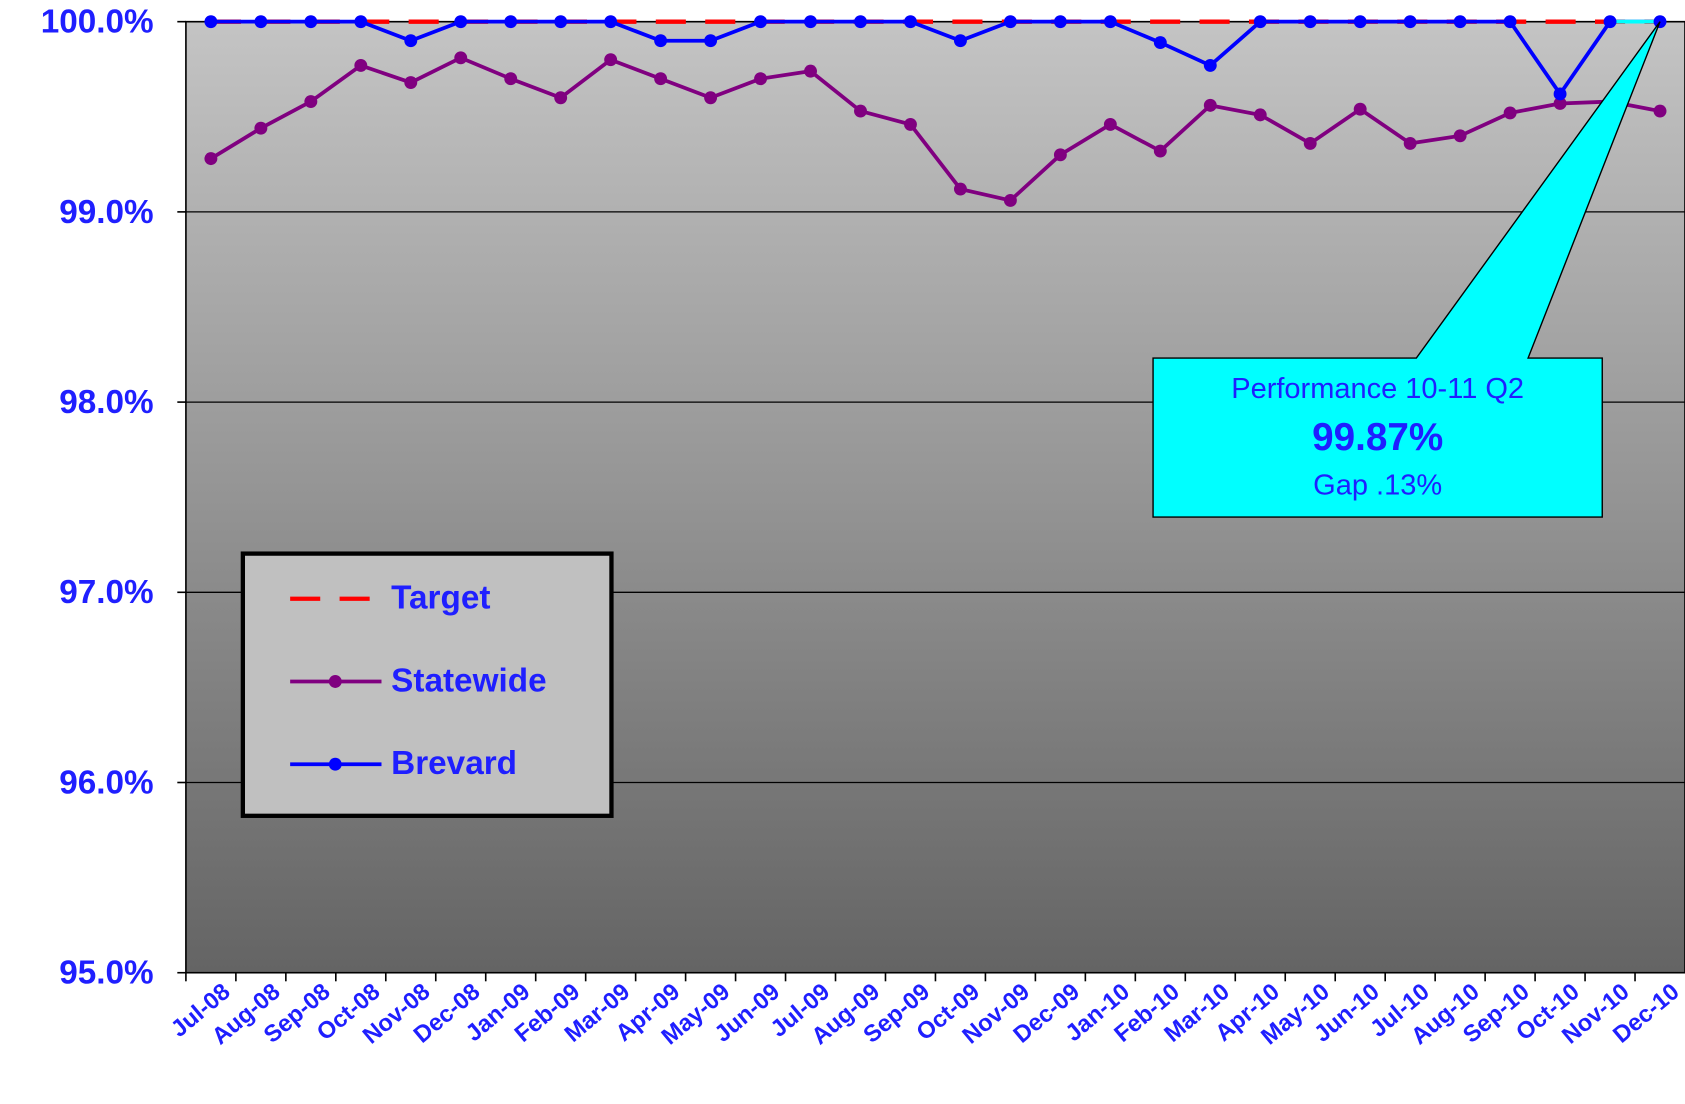 This screenshot has width=1685, height=1104. I want to click on callout, so click(1406, 269).